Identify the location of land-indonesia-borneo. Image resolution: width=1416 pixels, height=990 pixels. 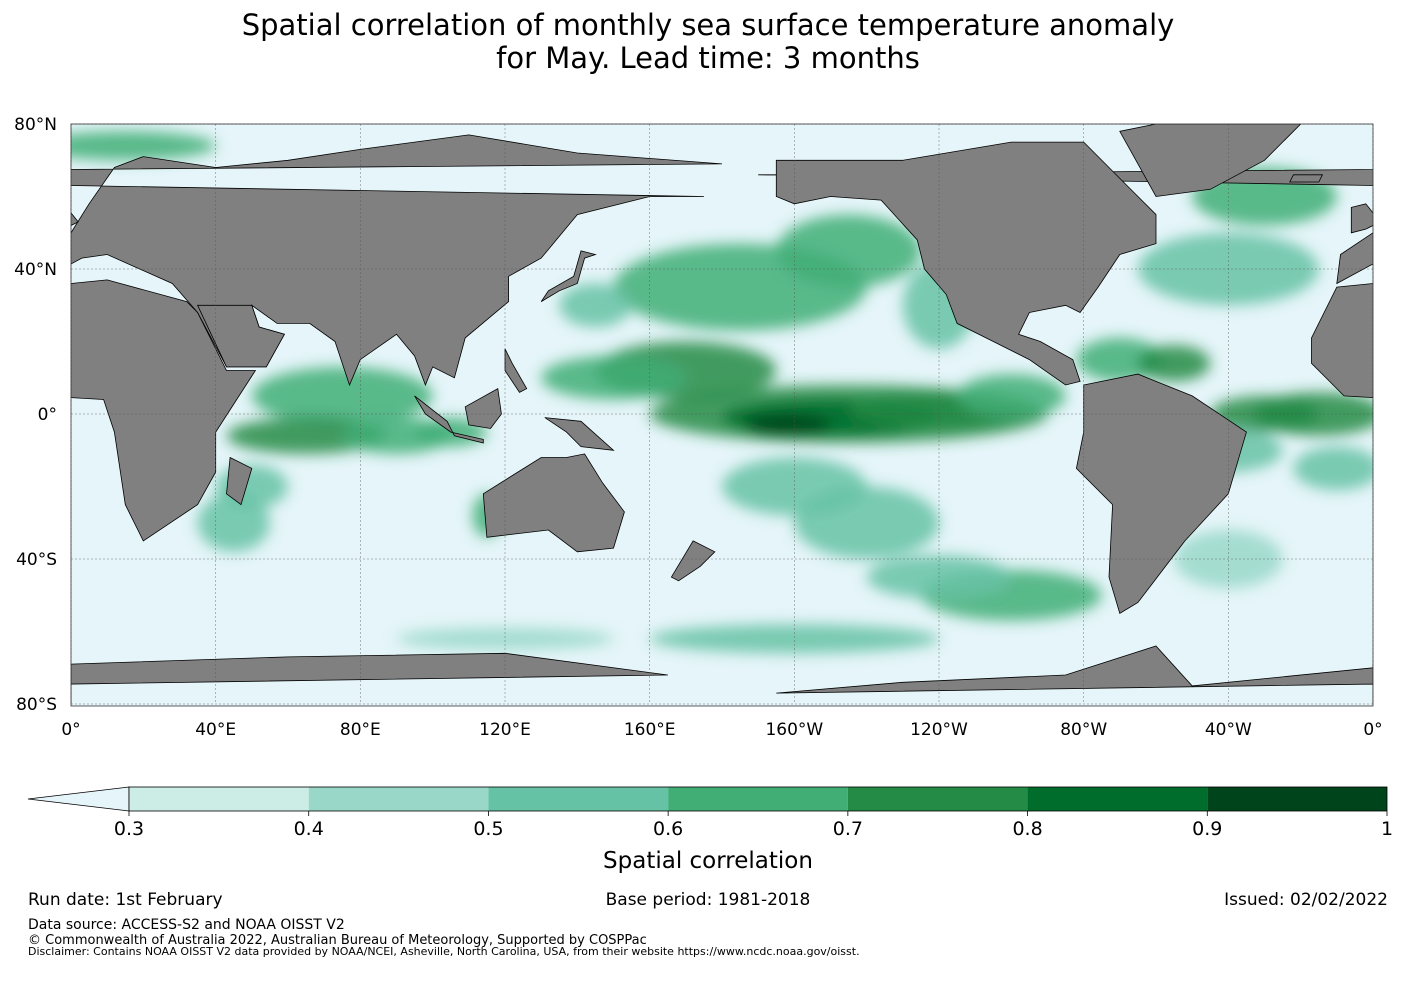
(483, 408).